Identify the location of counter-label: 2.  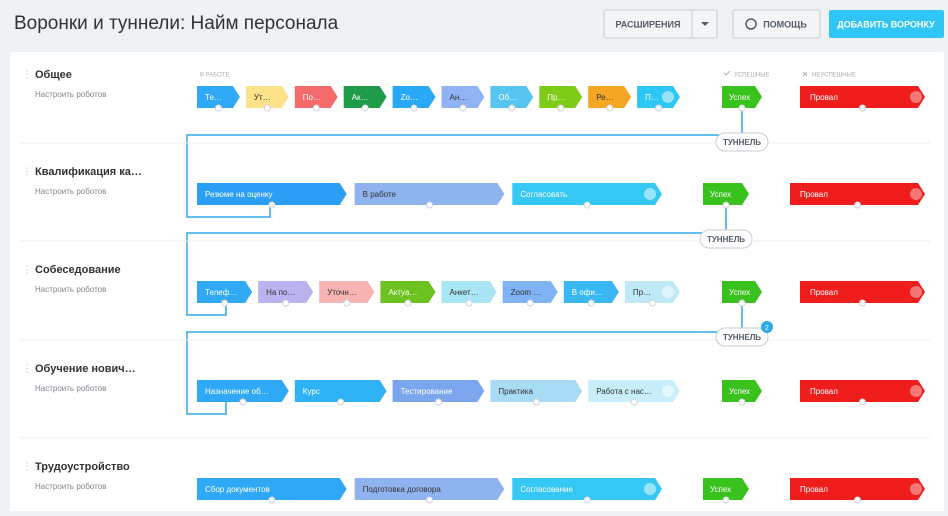
(767, 328).